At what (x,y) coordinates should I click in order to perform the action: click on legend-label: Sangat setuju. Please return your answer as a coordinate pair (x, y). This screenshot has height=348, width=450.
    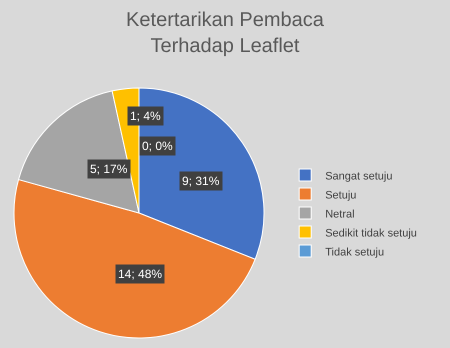
    Looking at the image, I should click on (358, 176).